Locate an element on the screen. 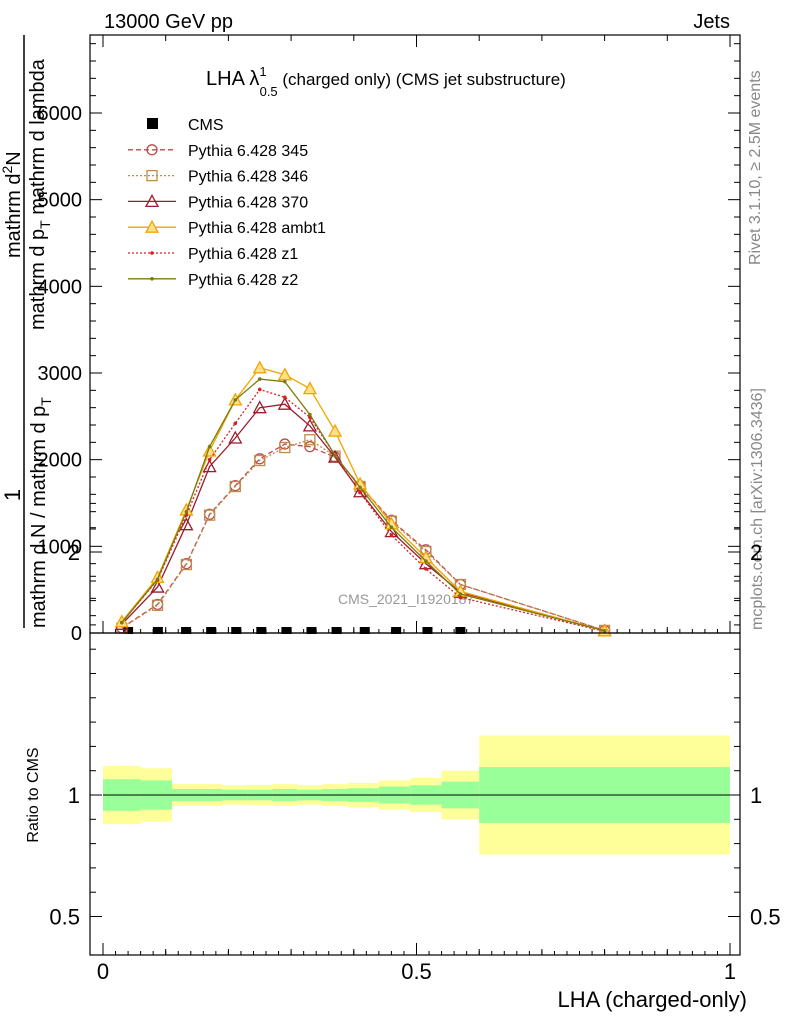 This screenshot has height=1024, width=786. analysis-watermark: CMS_2021_I1920187 is located at coordinates (406, 599).